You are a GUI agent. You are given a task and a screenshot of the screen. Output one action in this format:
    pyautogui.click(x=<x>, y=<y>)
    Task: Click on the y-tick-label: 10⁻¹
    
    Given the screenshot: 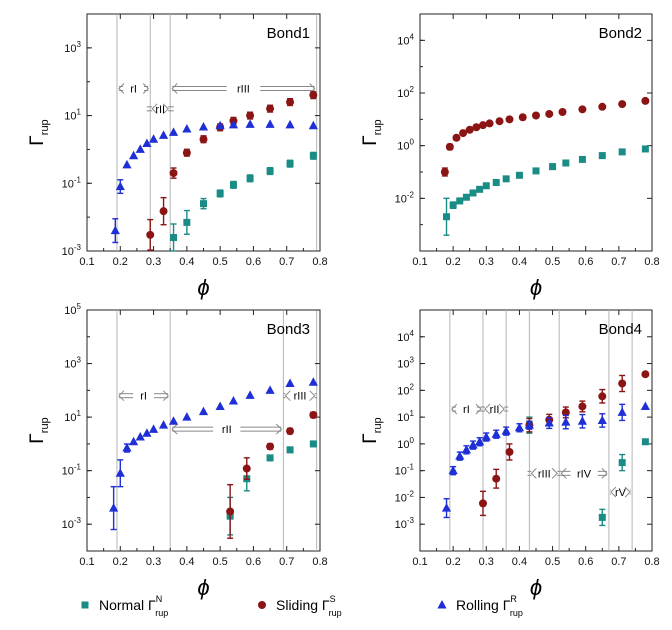 What is the action you would take?
    pyautogui.click(x=72, y=182)
    